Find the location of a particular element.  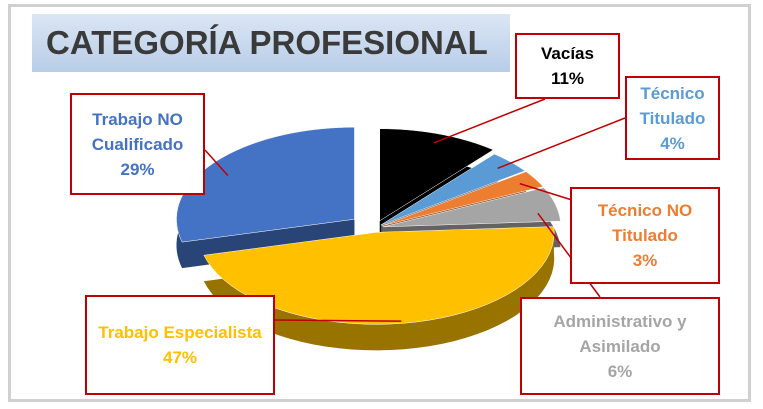

category-label: Técnico NO Titulado is located at coordinates (645, 223).